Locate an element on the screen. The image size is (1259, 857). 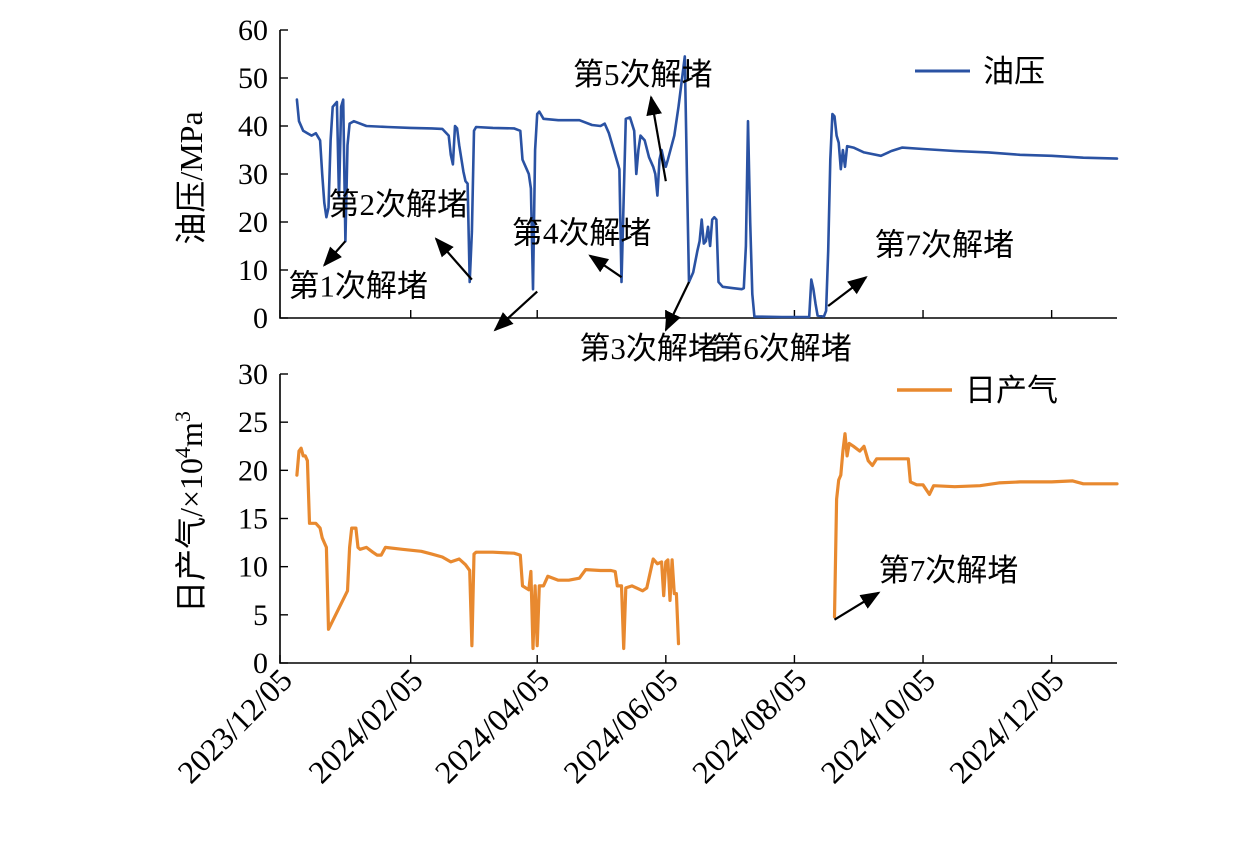
legend-label-gas: 日产气 is located at coordinates (1011, 390).